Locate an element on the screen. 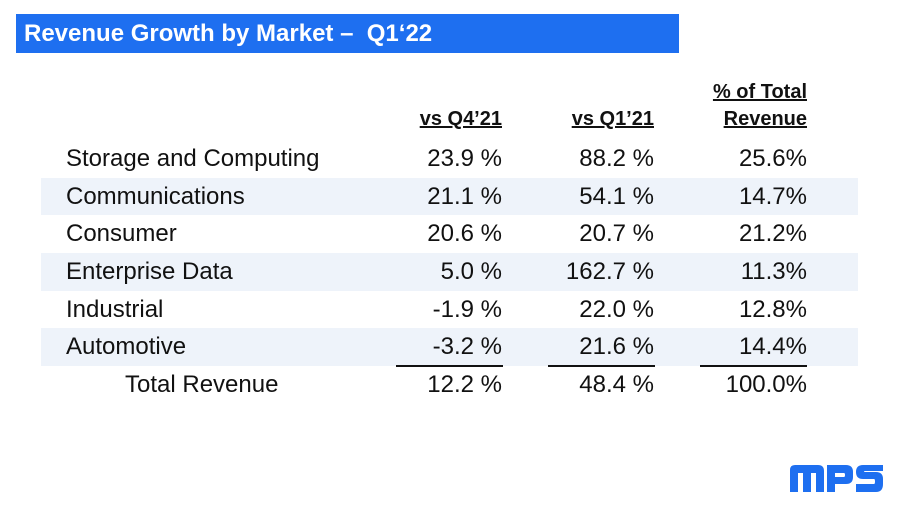  market-label: Storage and Computing is located at coordinates (193, 158).